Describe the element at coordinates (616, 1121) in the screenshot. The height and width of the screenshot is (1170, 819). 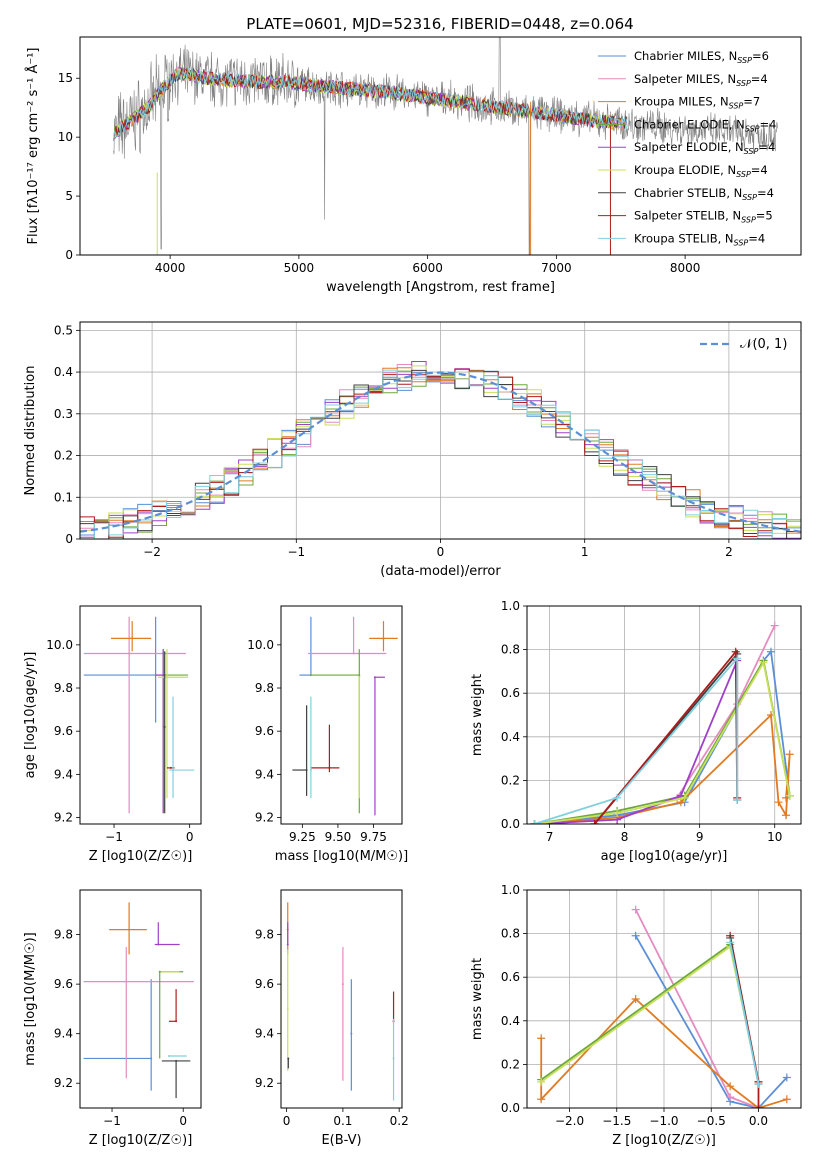
I see `x-tick-label: −1.5` at that location.